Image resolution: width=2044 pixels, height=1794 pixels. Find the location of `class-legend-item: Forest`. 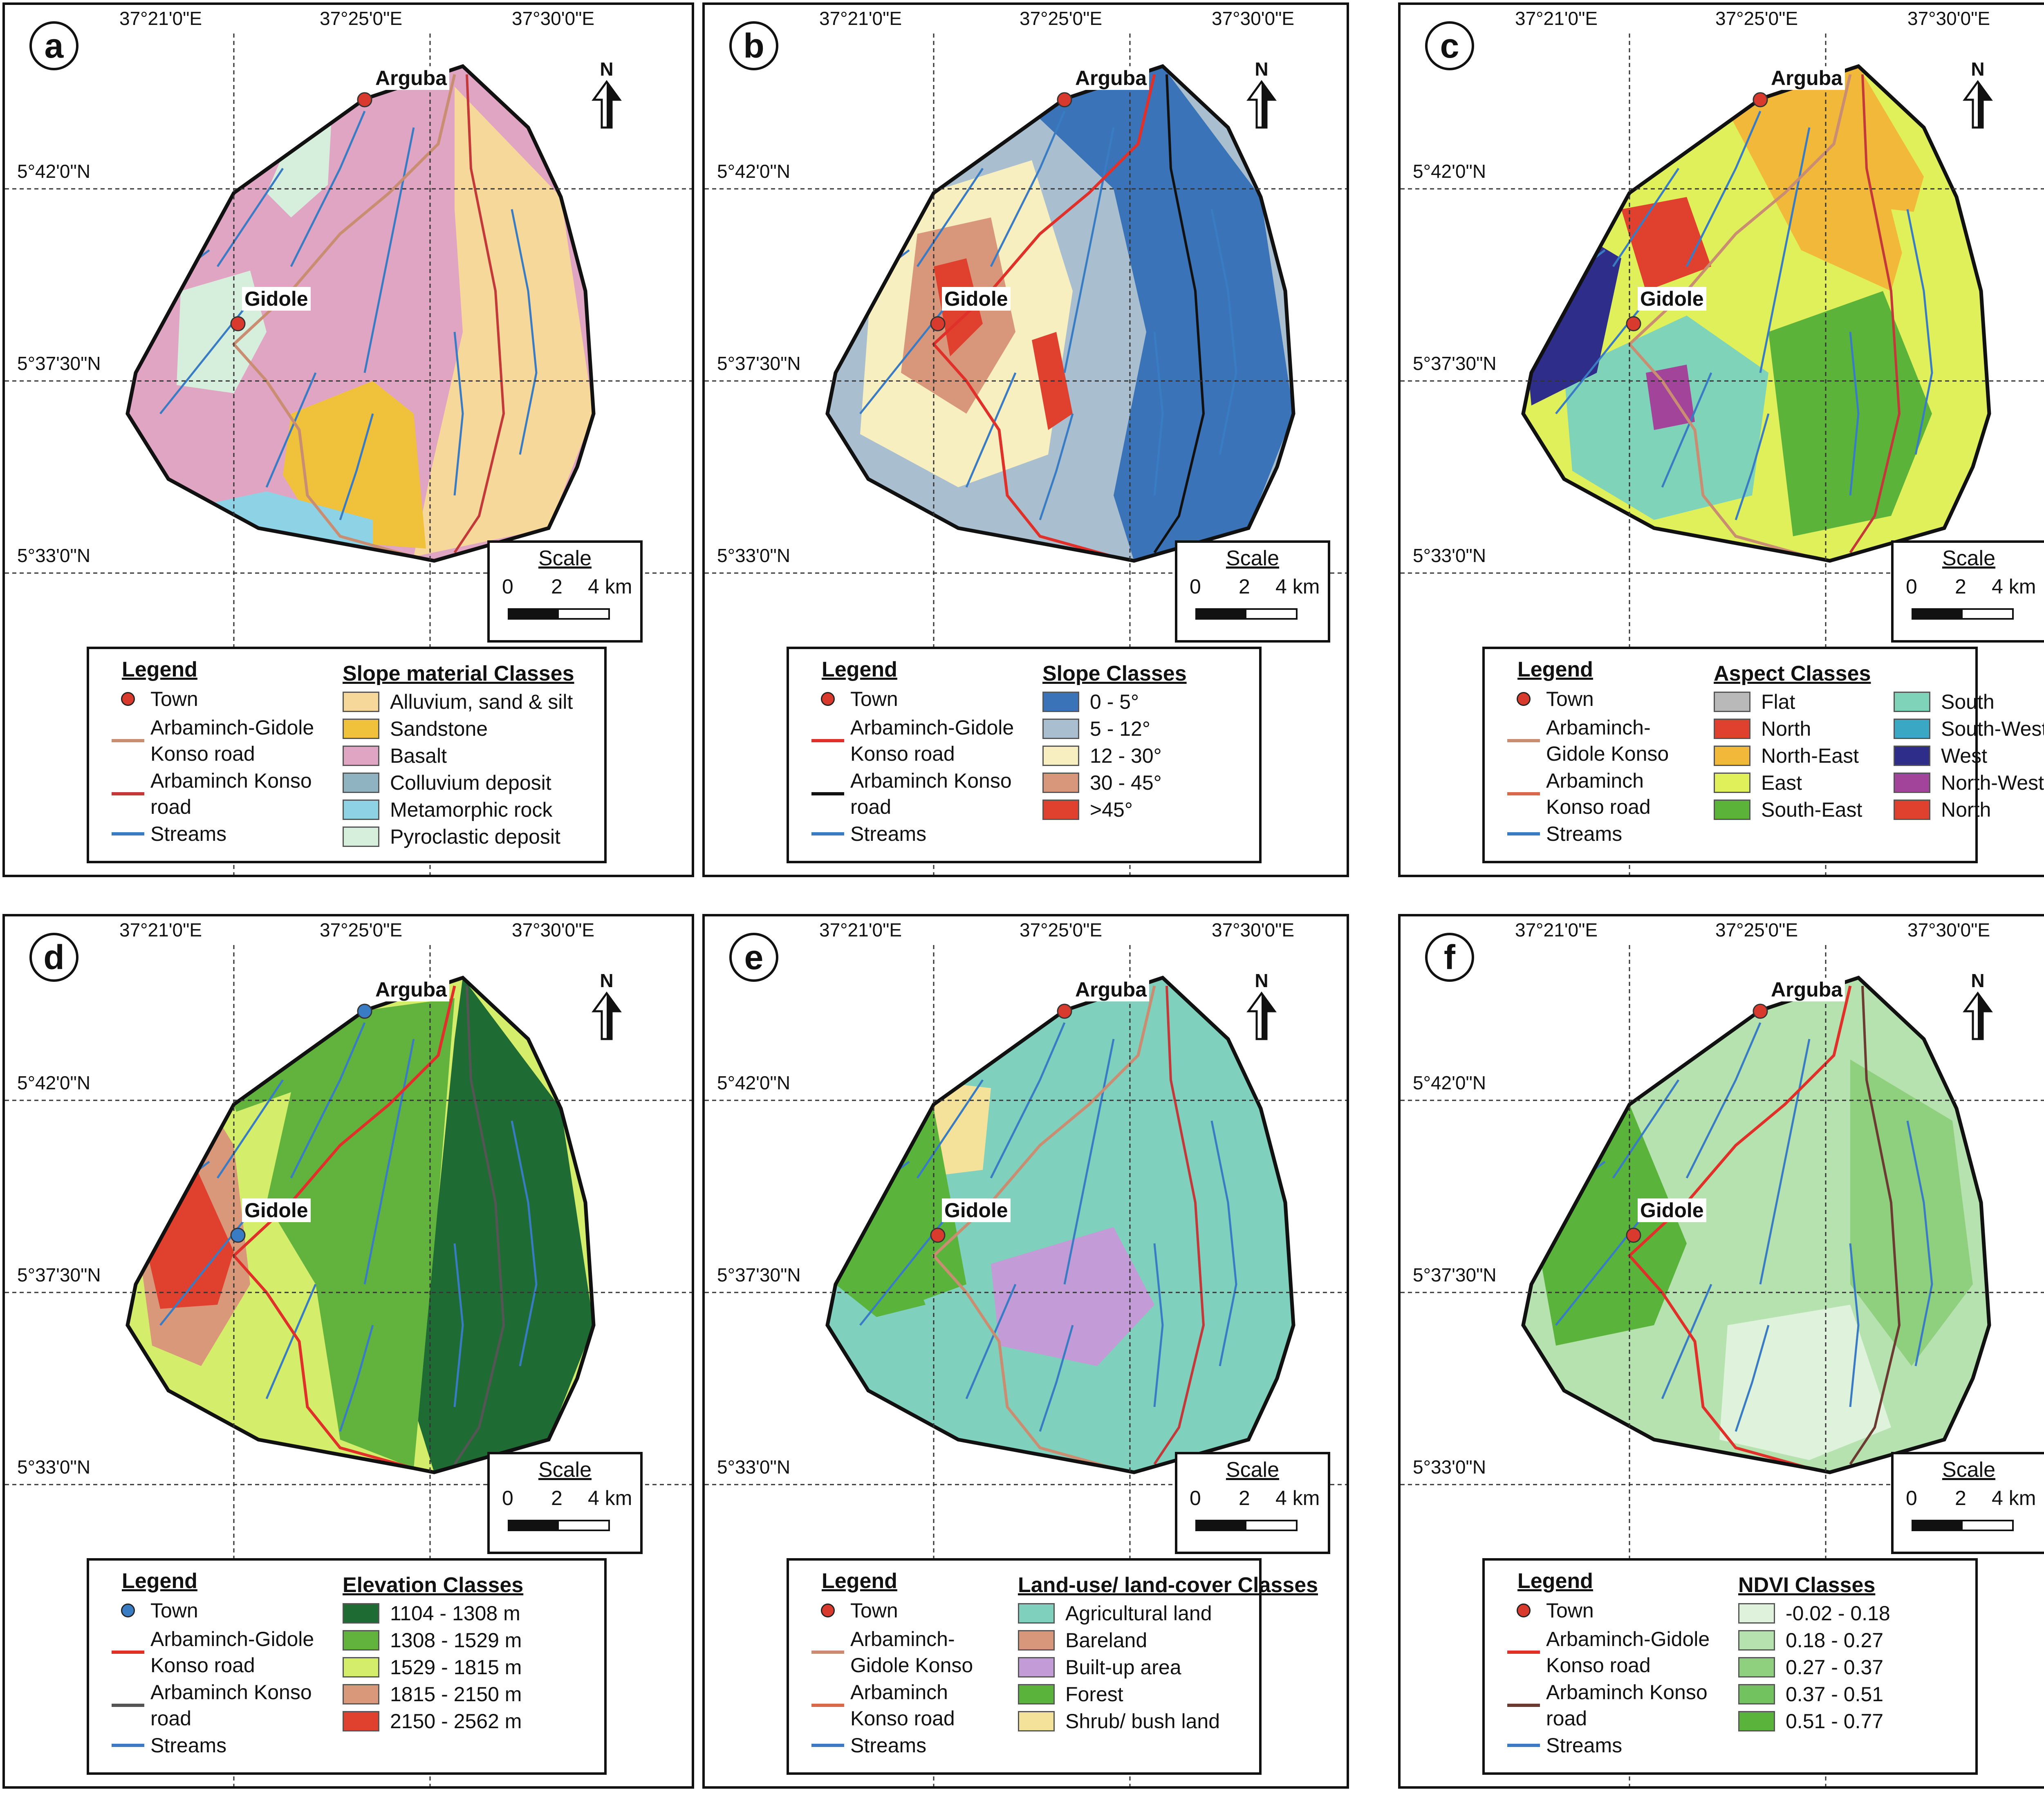

class-legend-item: Forest is located at coordinates (1070, 1694).